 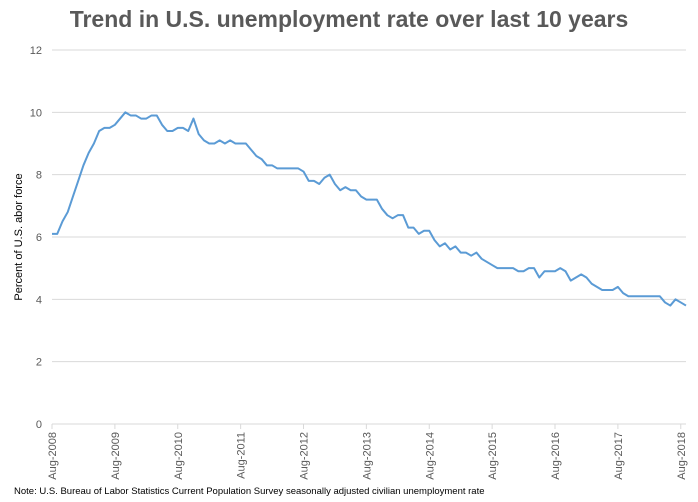 I want to click on y-tick-label: 8, so click(x=39, y=176).